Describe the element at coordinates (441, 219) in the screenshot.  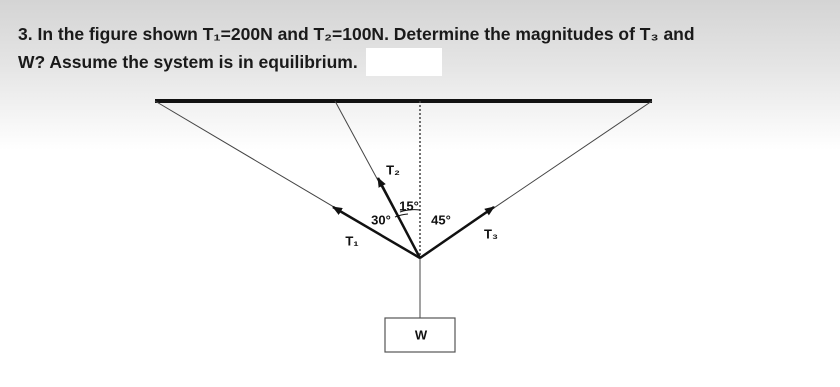
I see `label: 45°` at that location.